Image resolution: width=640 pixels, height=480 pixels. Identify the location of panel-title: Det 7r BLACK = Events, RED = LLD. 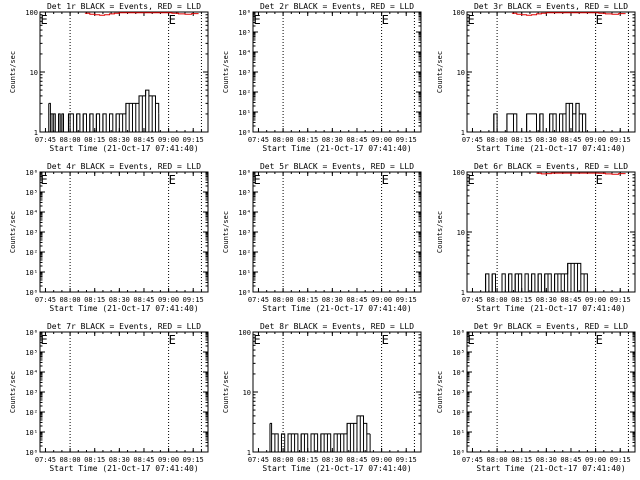
(124, 326).